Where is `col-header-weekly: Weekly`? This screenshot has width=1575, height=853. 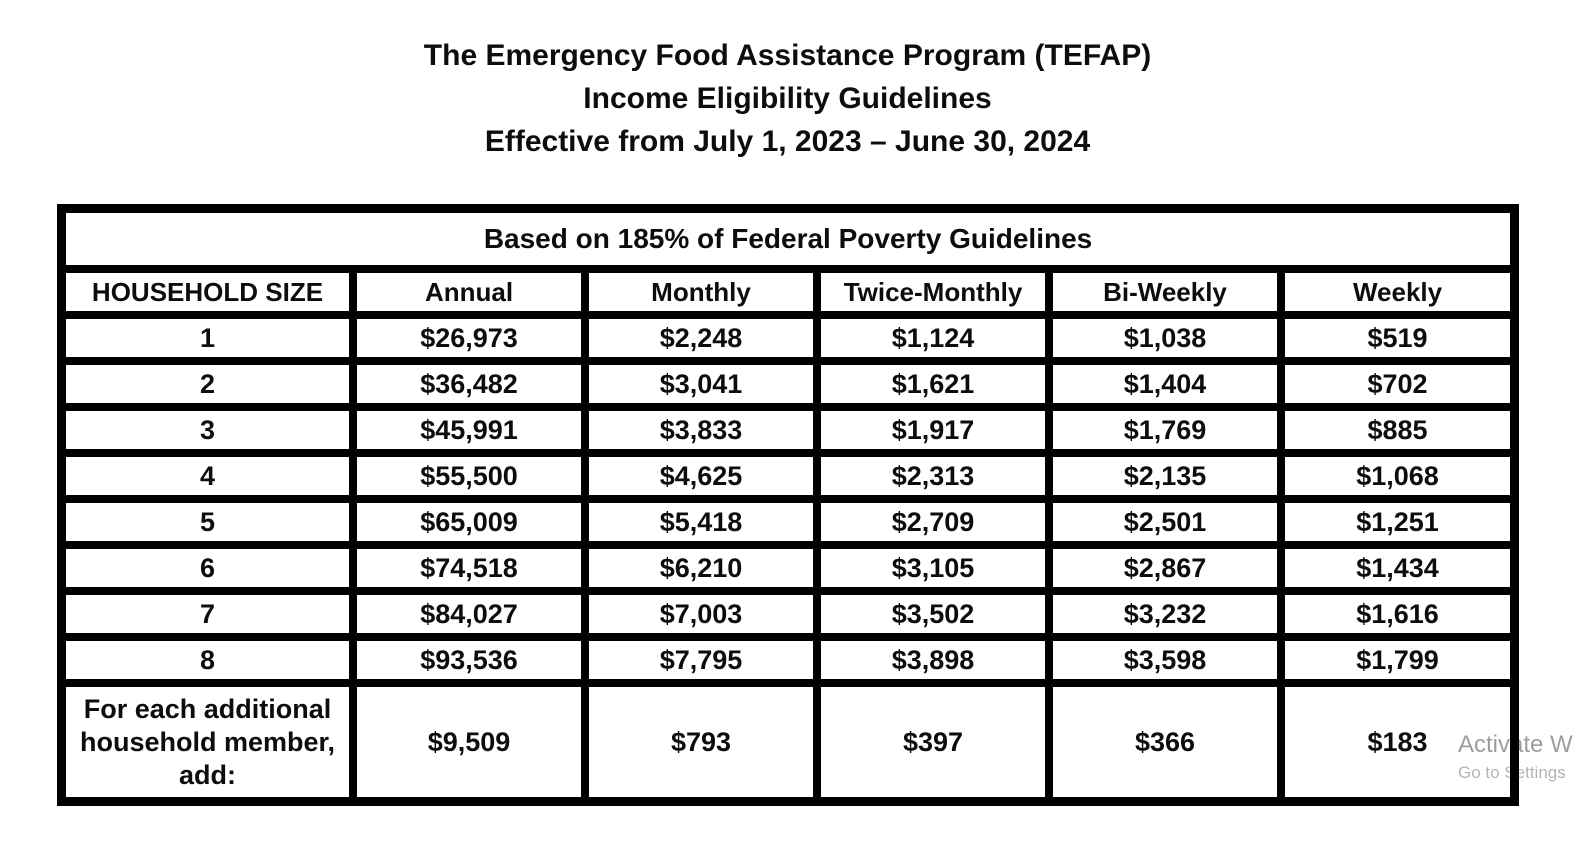
col-header-weekly: Weekly is located at coordinates (1398, 292).